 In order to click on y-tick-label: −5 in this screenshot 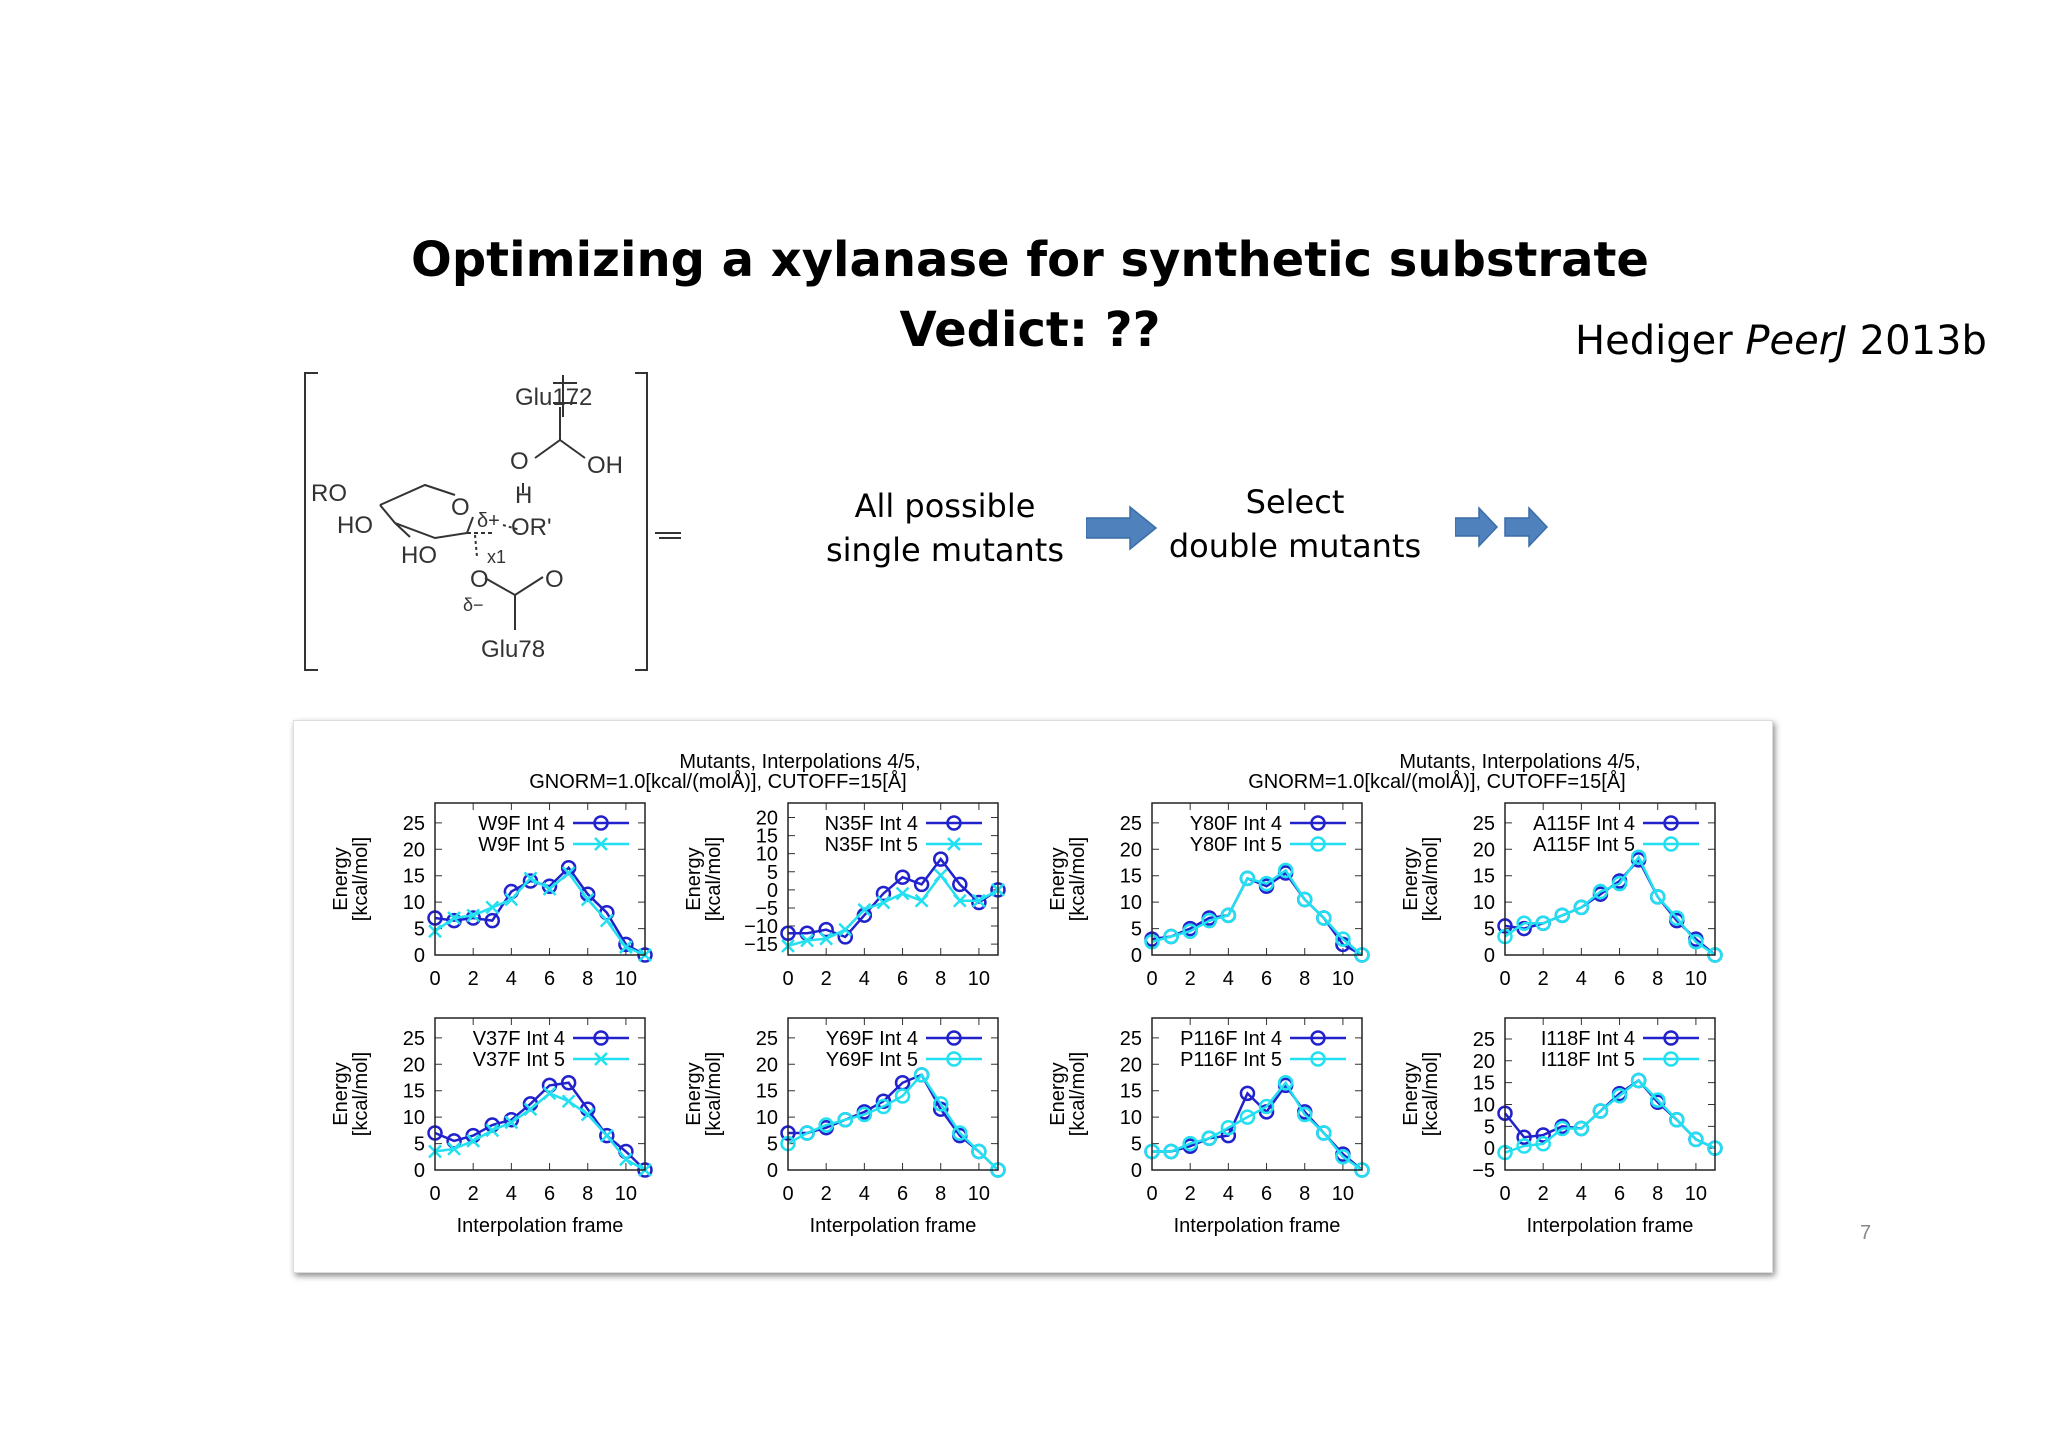, I will do `click(766, 909)`.